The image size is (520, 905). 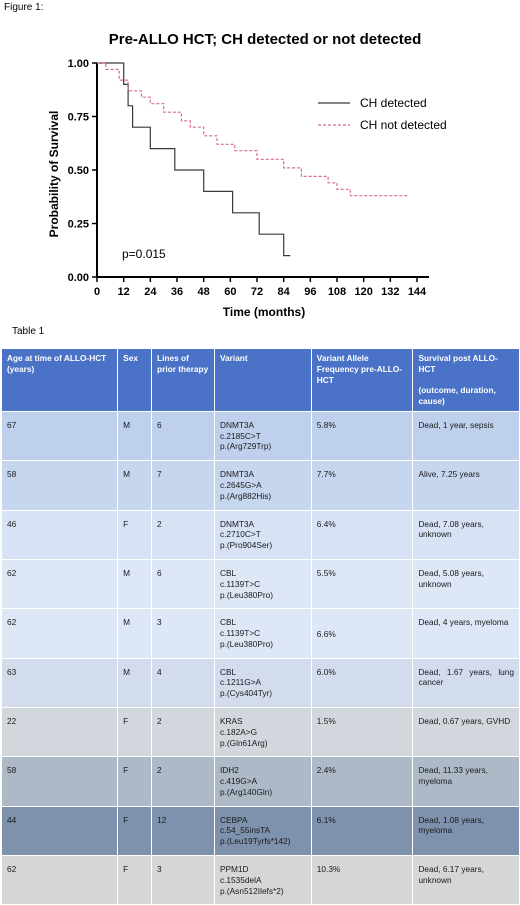 What do you see at coordinates (150, 292) in the screenshot?
I see `x-tick-label: 24` at bounding box center [150, 292].